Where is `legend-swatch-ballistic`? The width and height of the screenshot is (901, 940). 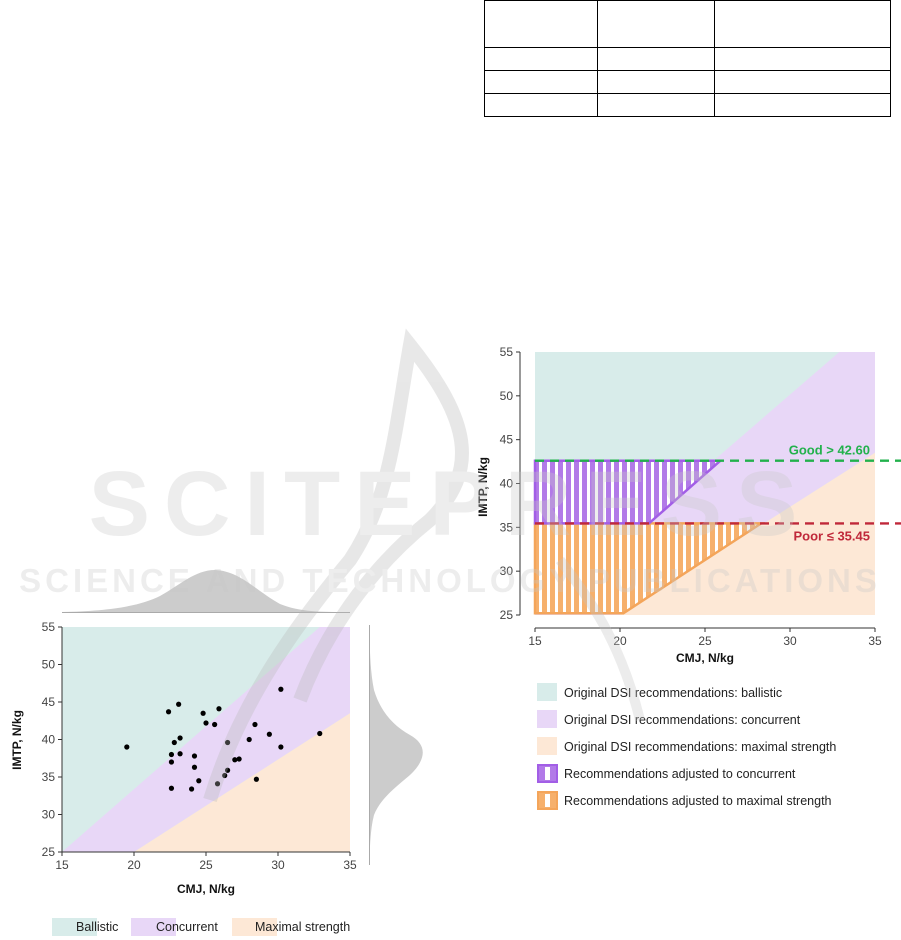
legend-swatch-ballistic is located at coordinates (74, 927).